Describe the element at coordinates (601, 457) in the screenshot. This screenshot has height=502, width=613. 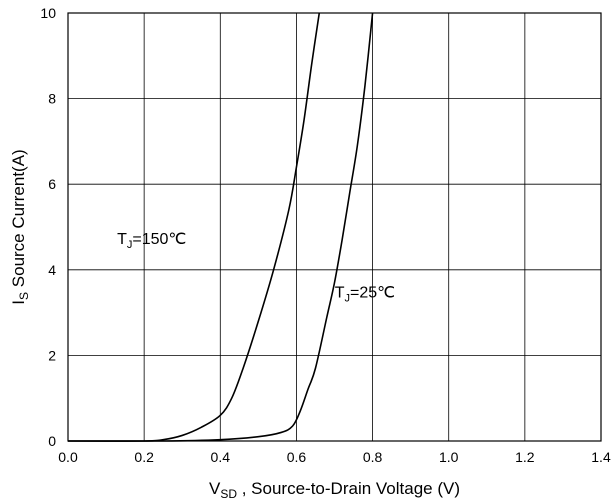
I see `x-tick-label: 1.4` at that location.